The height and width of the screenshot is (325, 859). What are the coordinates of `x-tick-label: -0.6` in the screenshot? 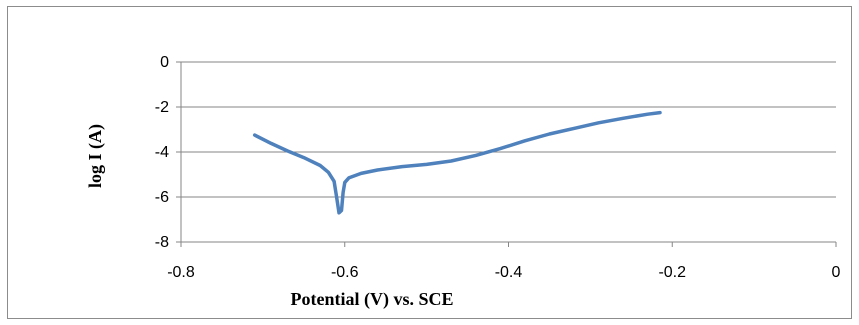 It's located at (345, 272).